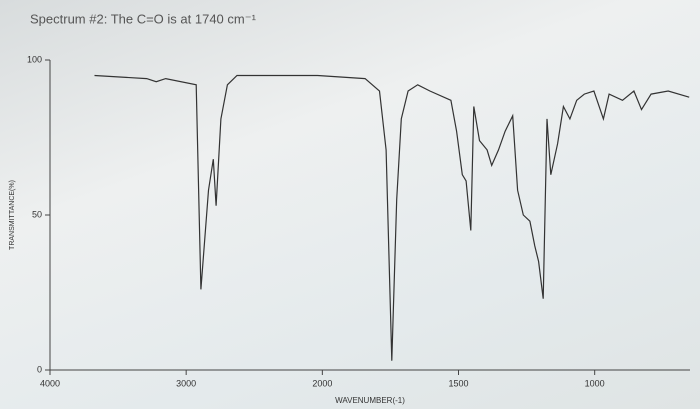 The height and width of the screenshot is (409, 700). Describe the element at coordinates (143, 18) in the screenshot. I see `chart-title: Spectrum #2: The C=O is at 1740 cm⁻¹` at that location.